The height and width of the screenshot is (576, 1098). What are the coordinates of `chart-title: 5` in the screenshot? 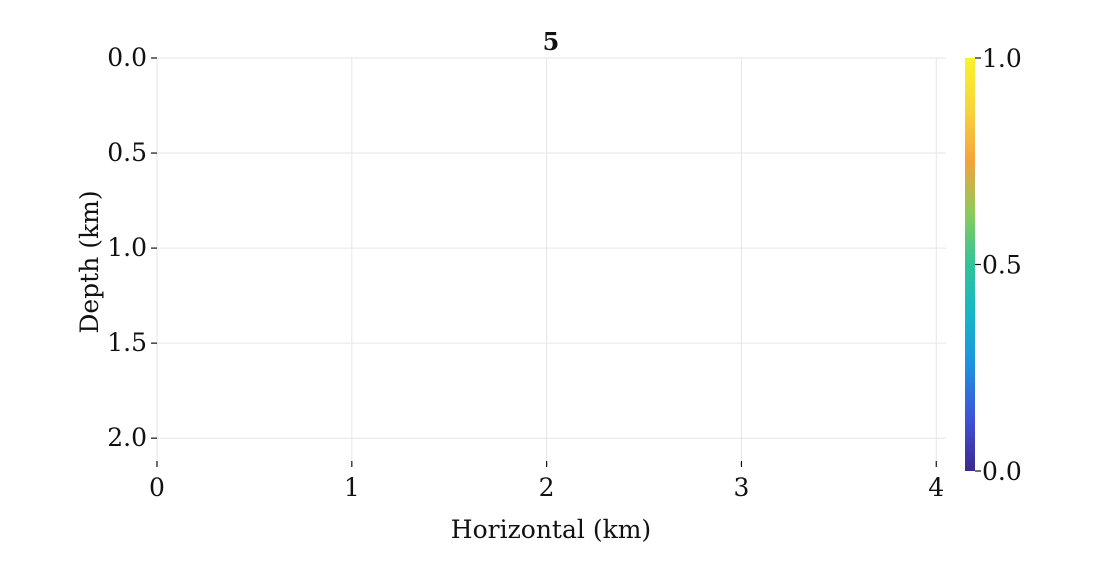 It's located at (551, 41).